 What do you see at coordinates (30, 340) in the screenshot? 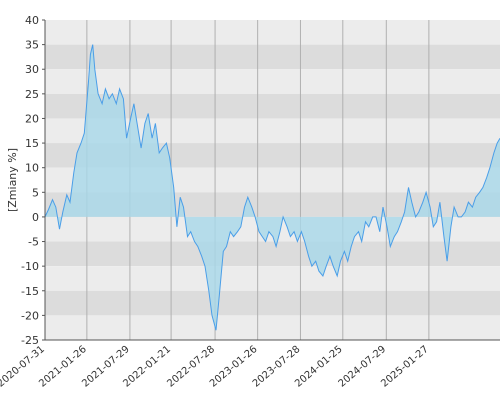
I see `y-tick-label: -25` at bounding box center [30, 340].